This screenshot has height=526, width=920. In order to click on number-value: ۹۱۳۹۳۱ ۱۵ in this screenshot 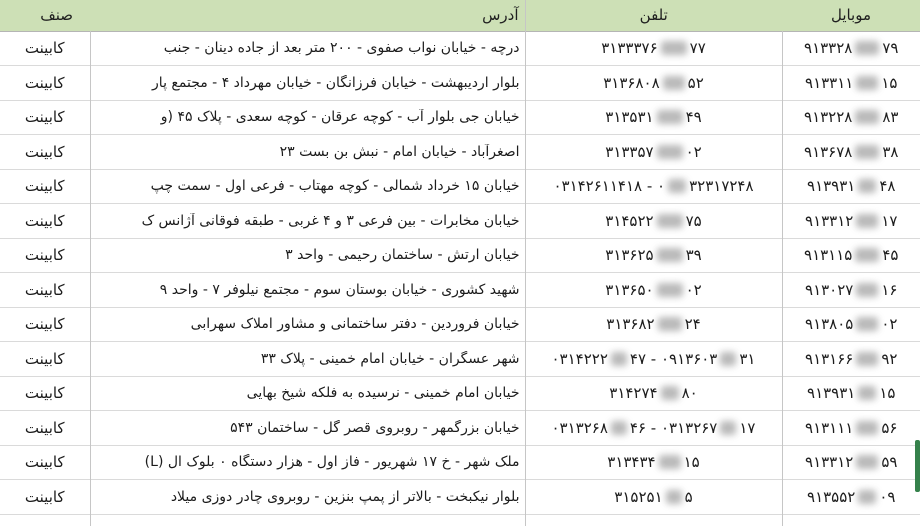, I will do `click(851, 393)`.